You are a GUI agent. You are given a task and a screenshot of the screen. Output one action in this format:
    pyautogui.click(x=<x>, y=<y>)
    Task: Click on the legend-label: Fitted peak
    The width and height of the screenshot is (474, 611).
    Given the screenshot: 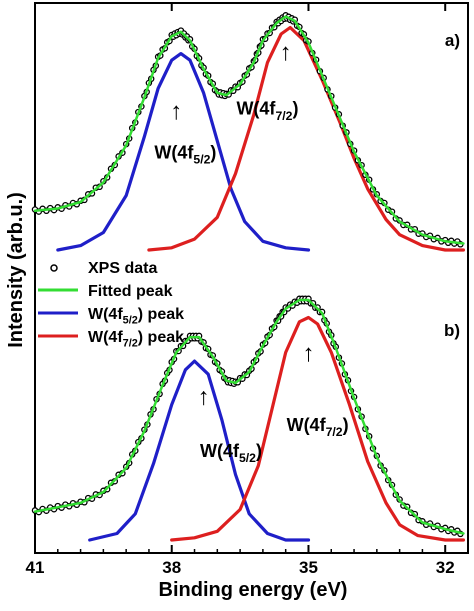 What is the action you would take?
    pyautogui.click(x=130, y=291)
    